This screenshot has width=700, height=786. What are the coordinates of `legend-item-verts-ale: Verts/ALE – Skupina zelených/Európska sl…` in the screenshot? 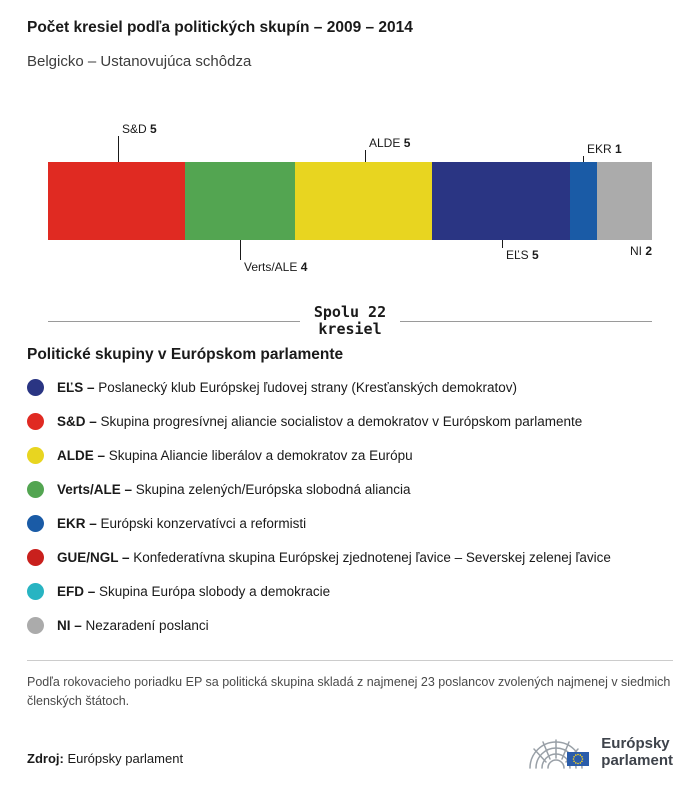 It's located at (350, 489).